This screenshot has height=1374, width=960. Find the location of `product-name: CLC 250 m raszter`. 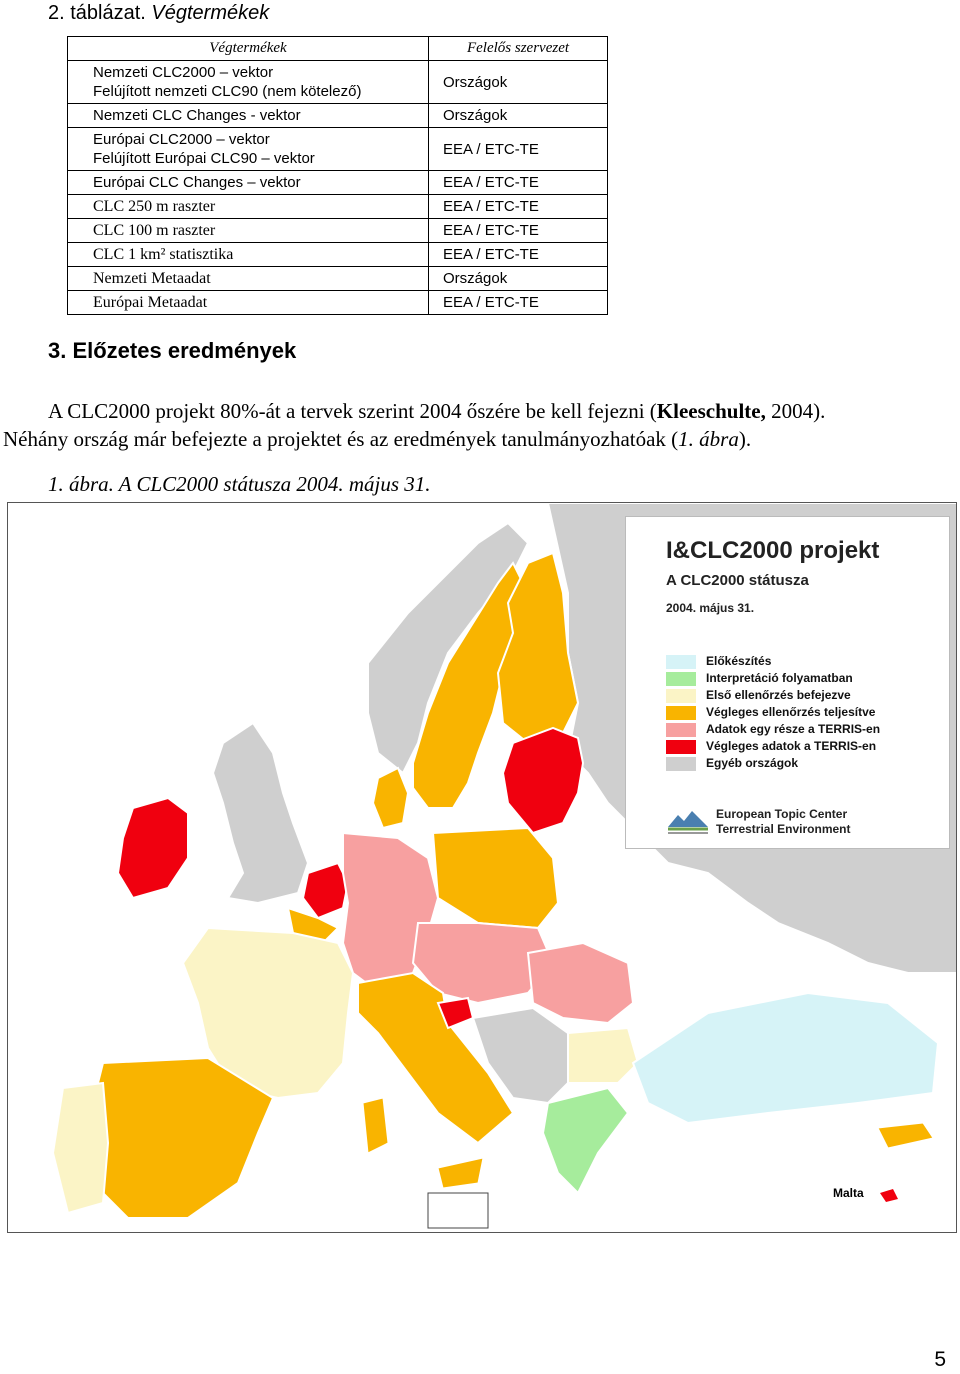

product-name: CLC 250 m raszter is located at coordinates (154, 206).